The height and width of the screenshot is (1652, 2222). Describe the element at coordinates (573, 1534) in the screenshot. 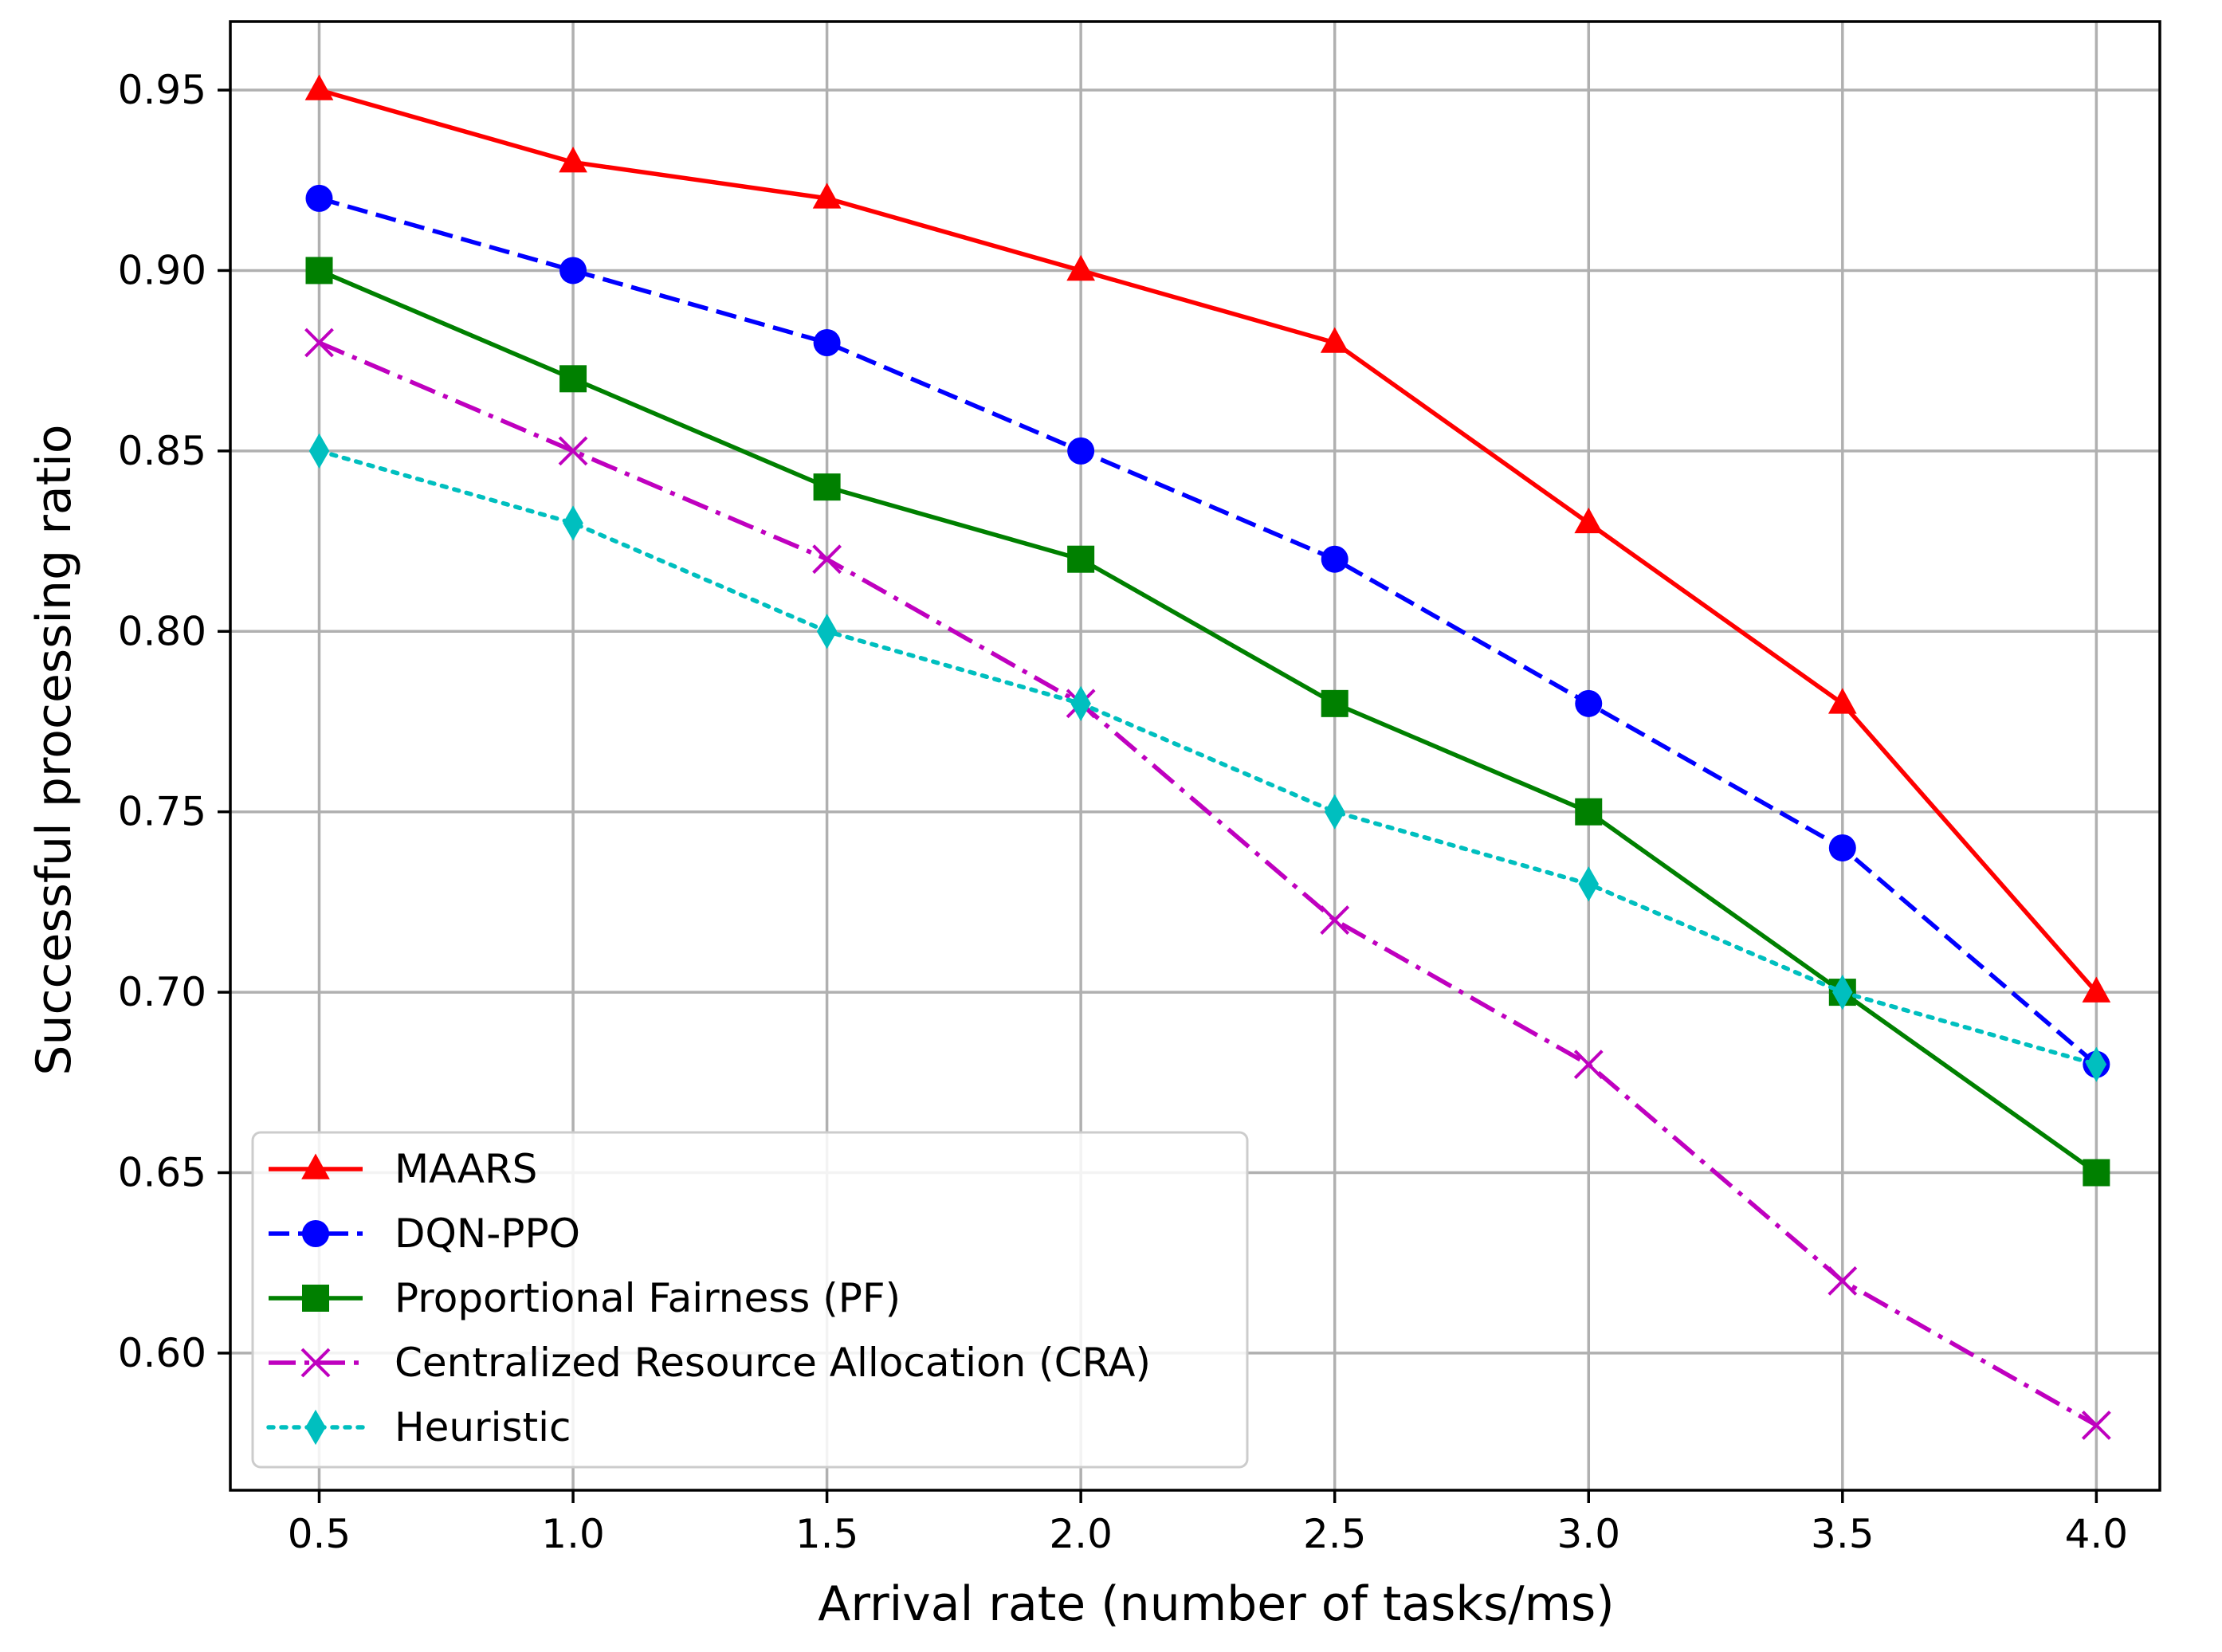

I see `x-tick-label: 1.0` at that location.